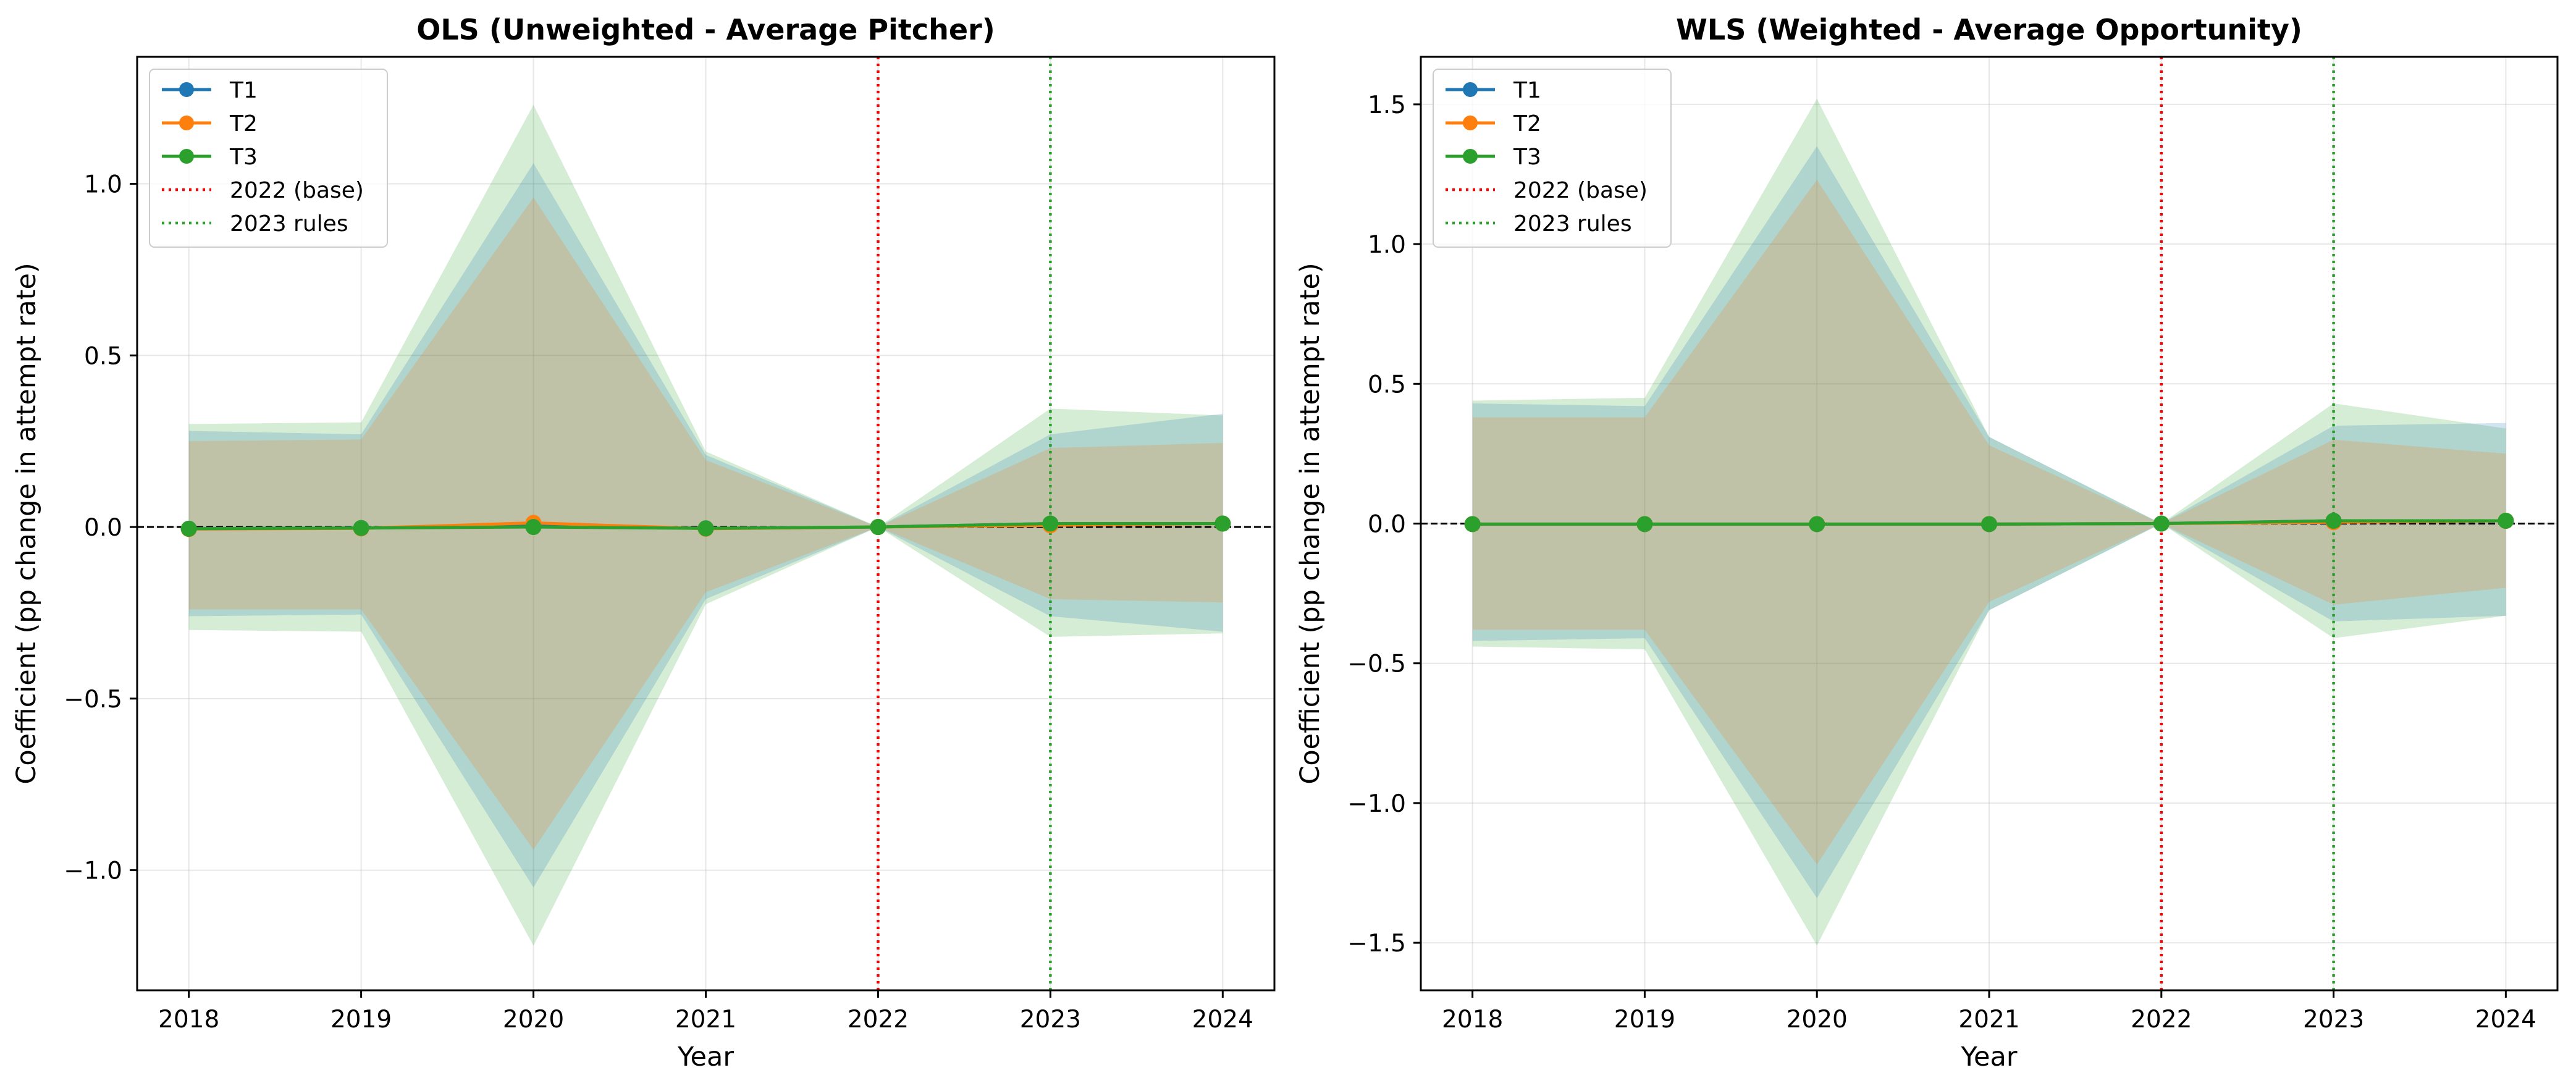  Describe the element at coordinates (705, 29) in the screenshot. I see `chart-title: OLS (Unweighted - Average Pitcher)` at that location.